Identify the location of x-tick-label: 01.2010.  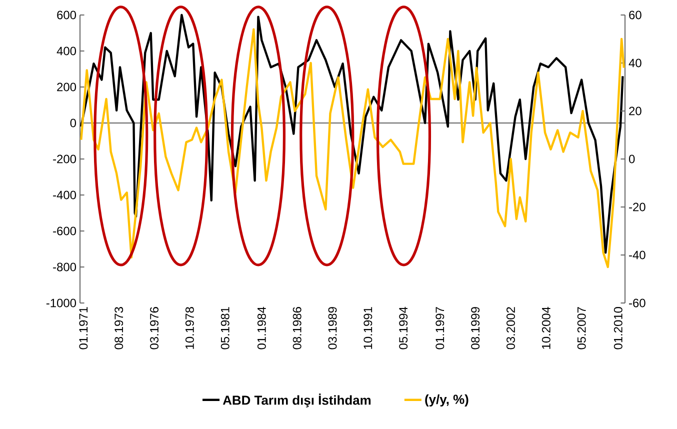
(618, 328).